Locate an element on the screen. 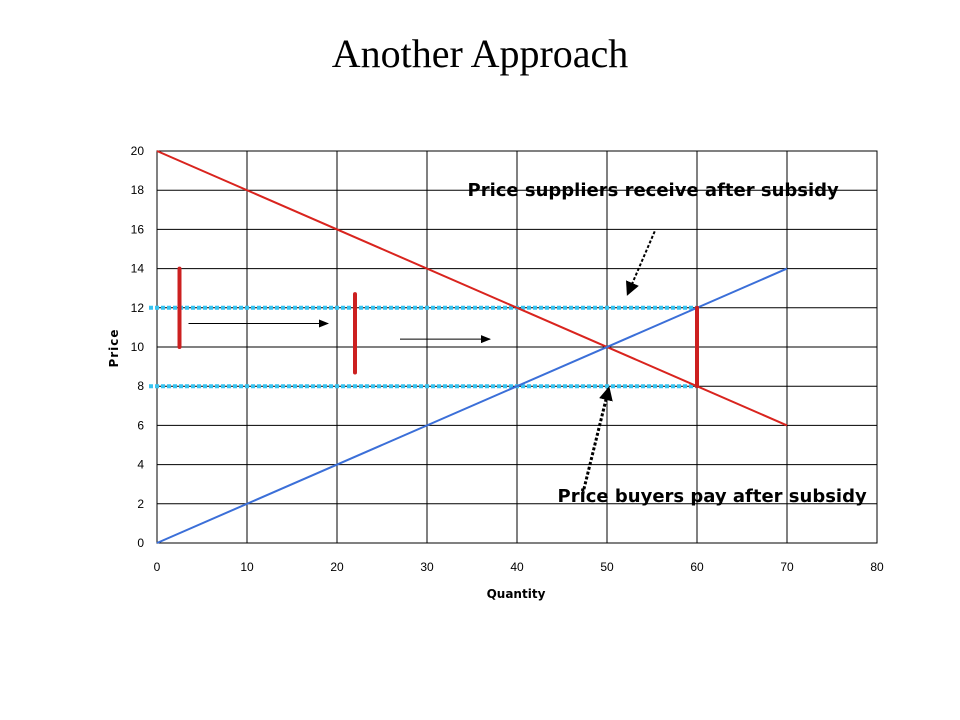  y-tick-label: 2 is located at coordinates (140, 504).